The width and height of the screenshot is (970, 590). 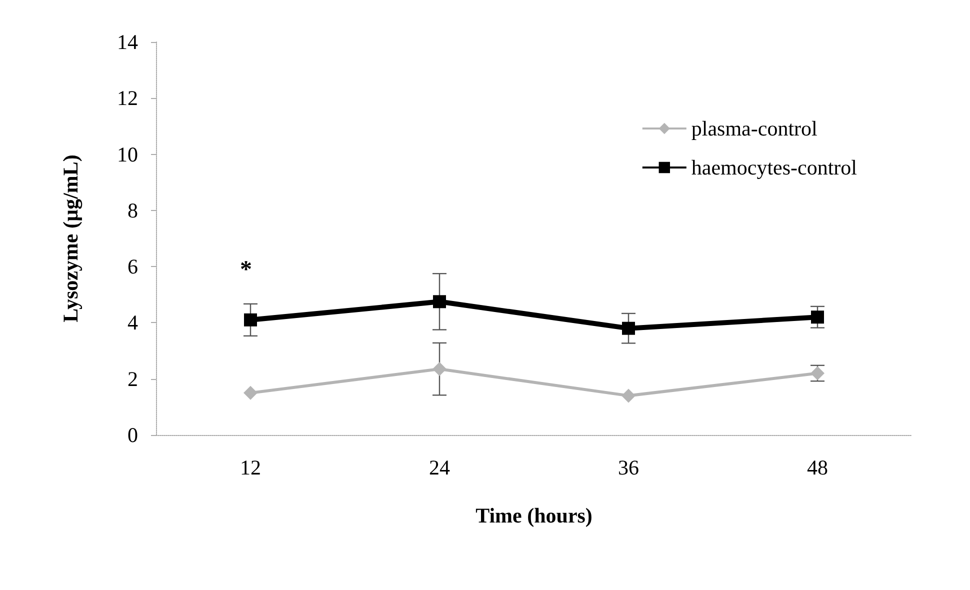 What do you see at coordinates (127, 98) in the screenshot?
I see `y-tick-label: 12` at bounding box center [127, 98].